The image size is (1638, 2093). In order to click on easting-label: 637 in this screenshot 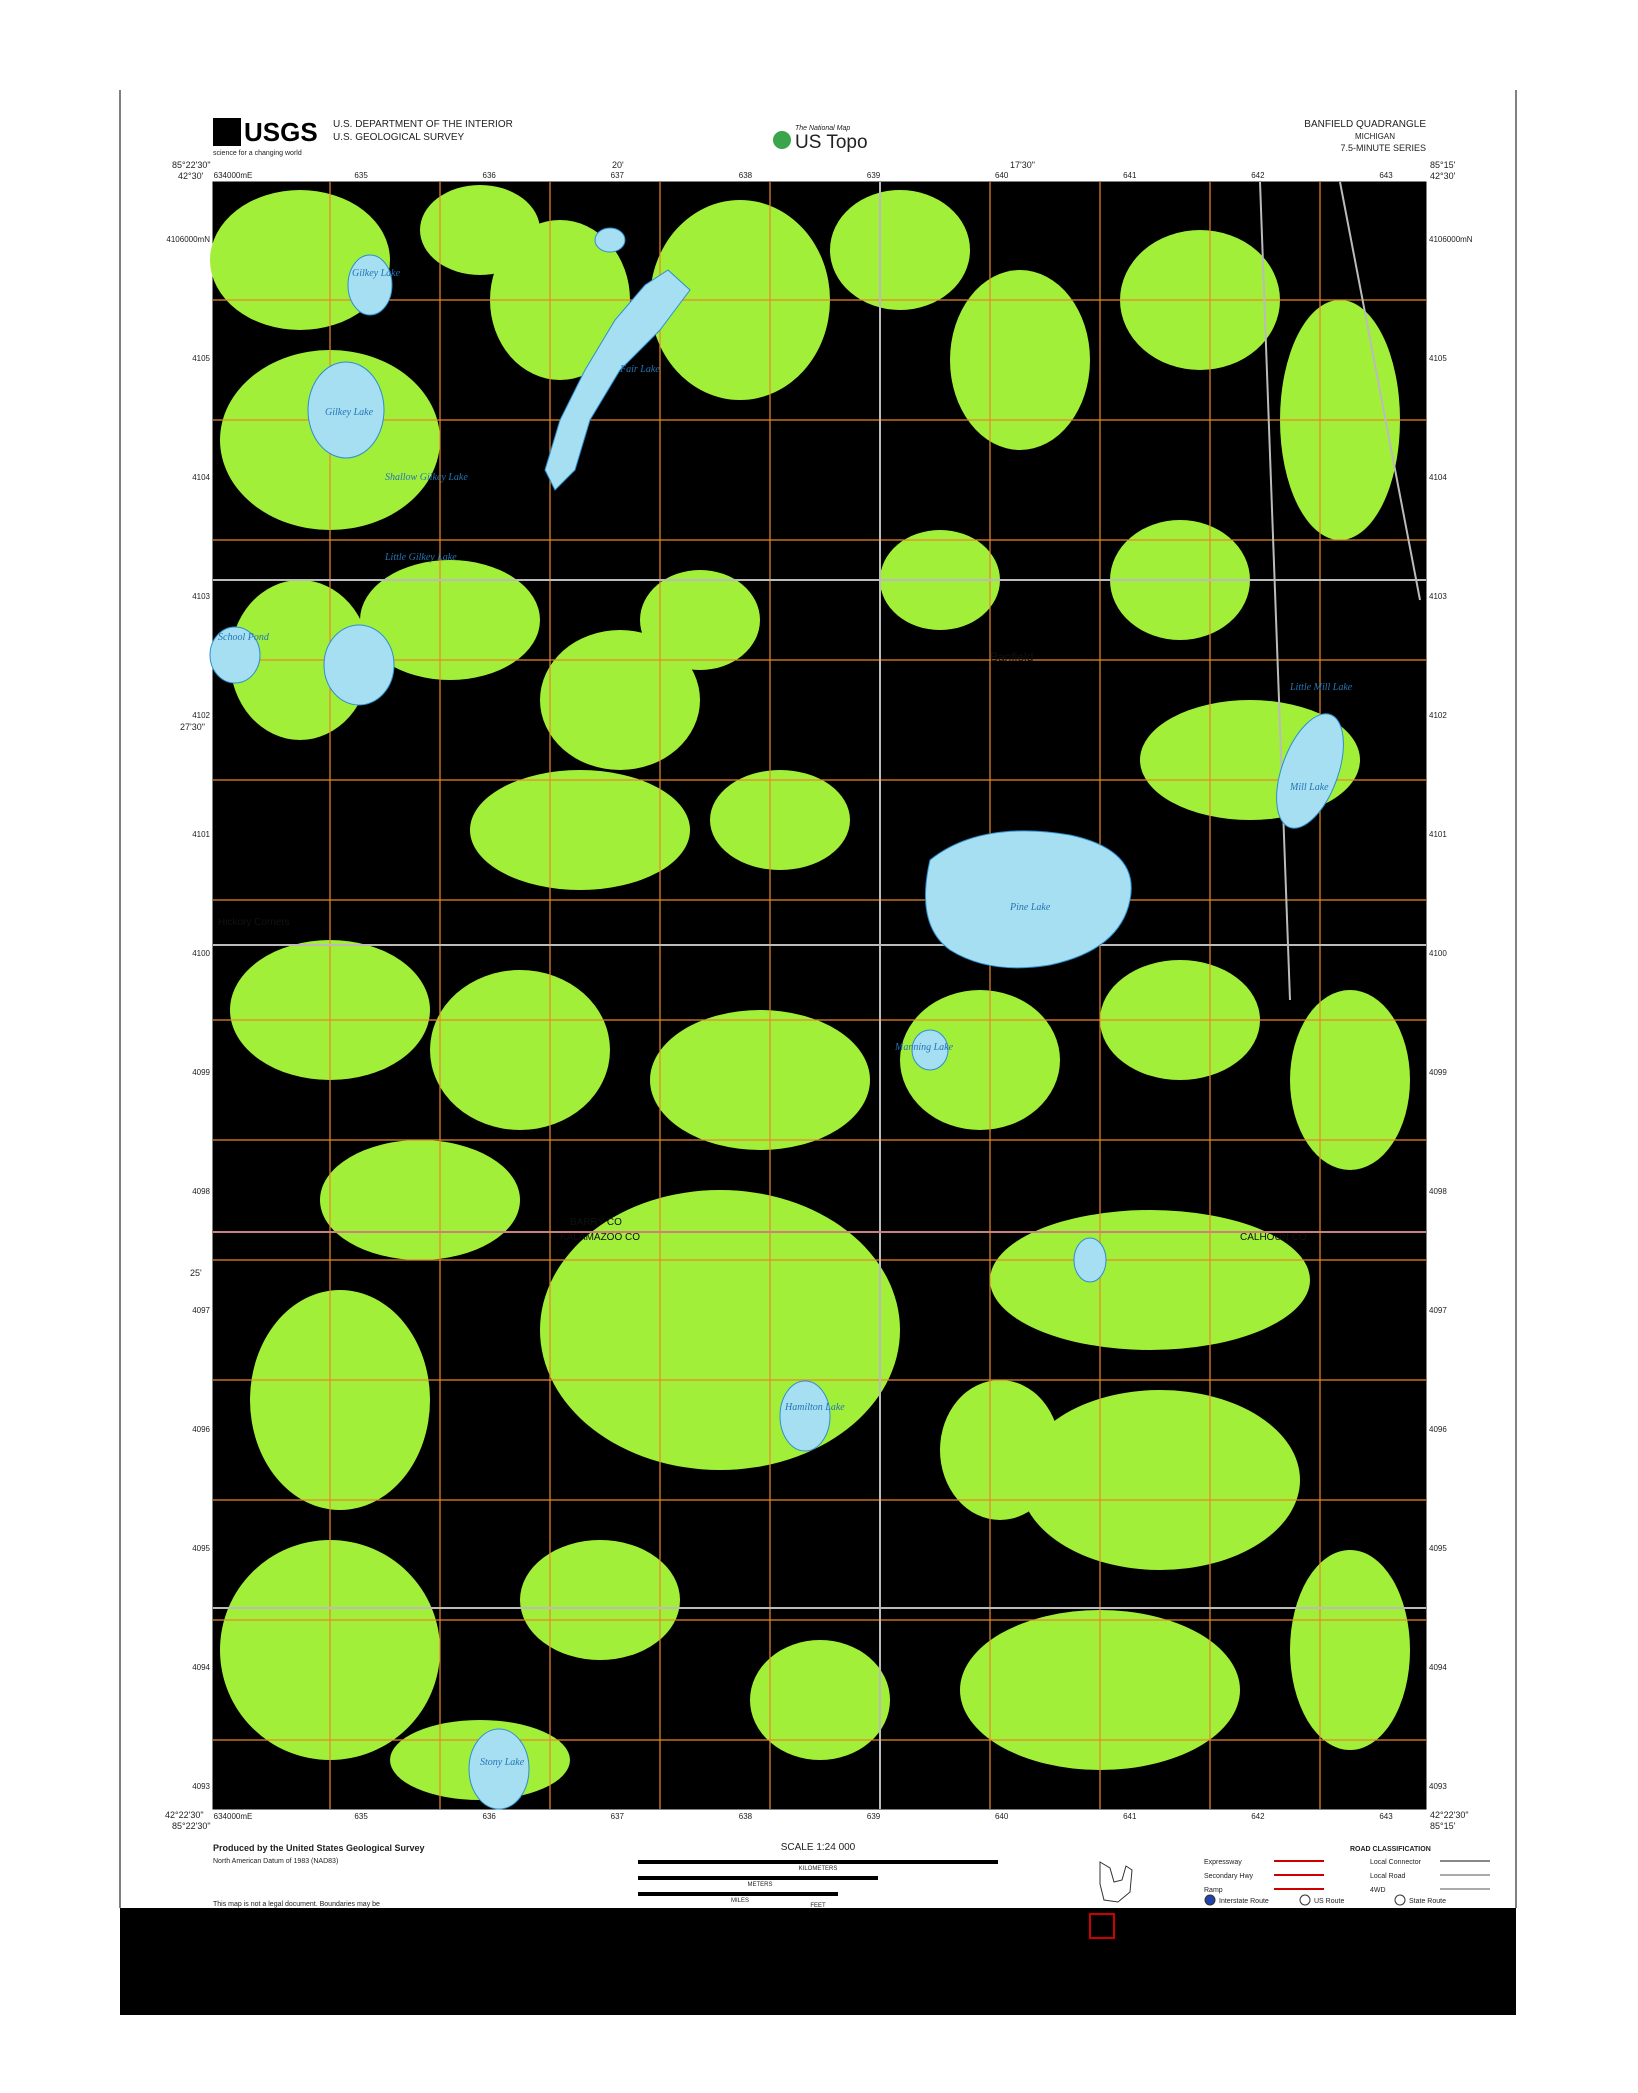, I will do `click(618, 1816)`.